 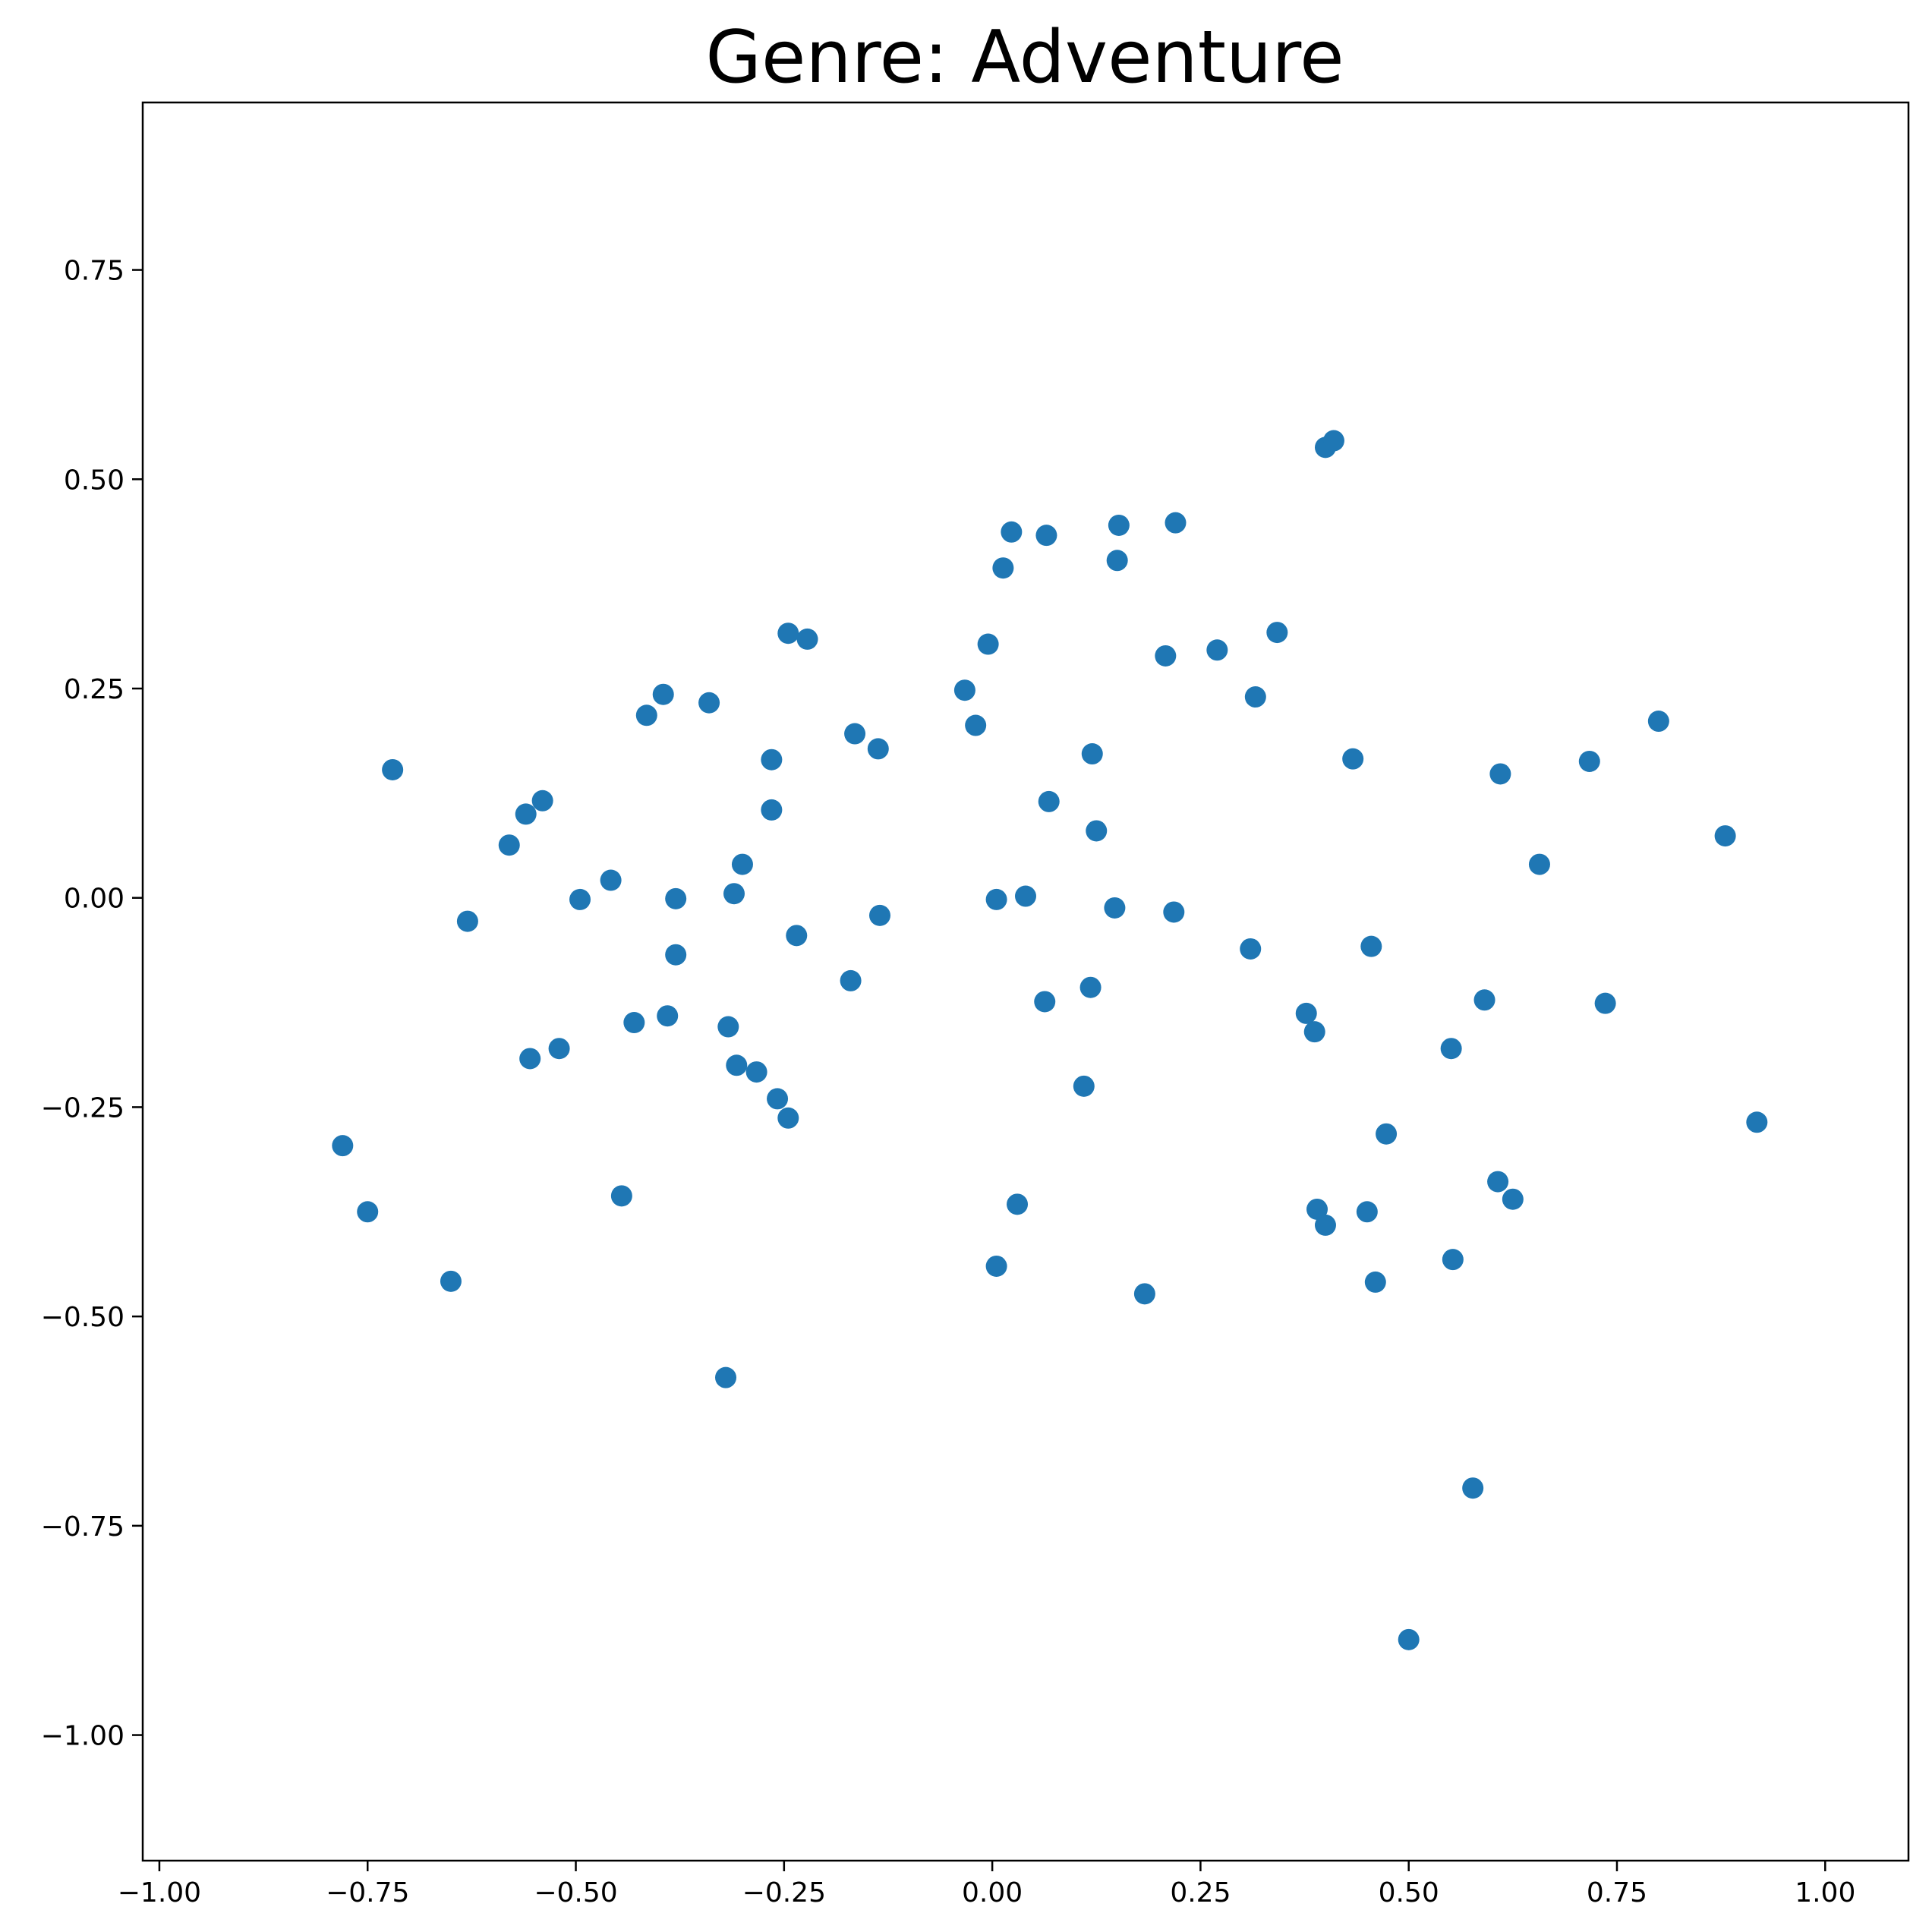 I want to click on x-tick-label: −0.25, so click(x=784, y=1893).